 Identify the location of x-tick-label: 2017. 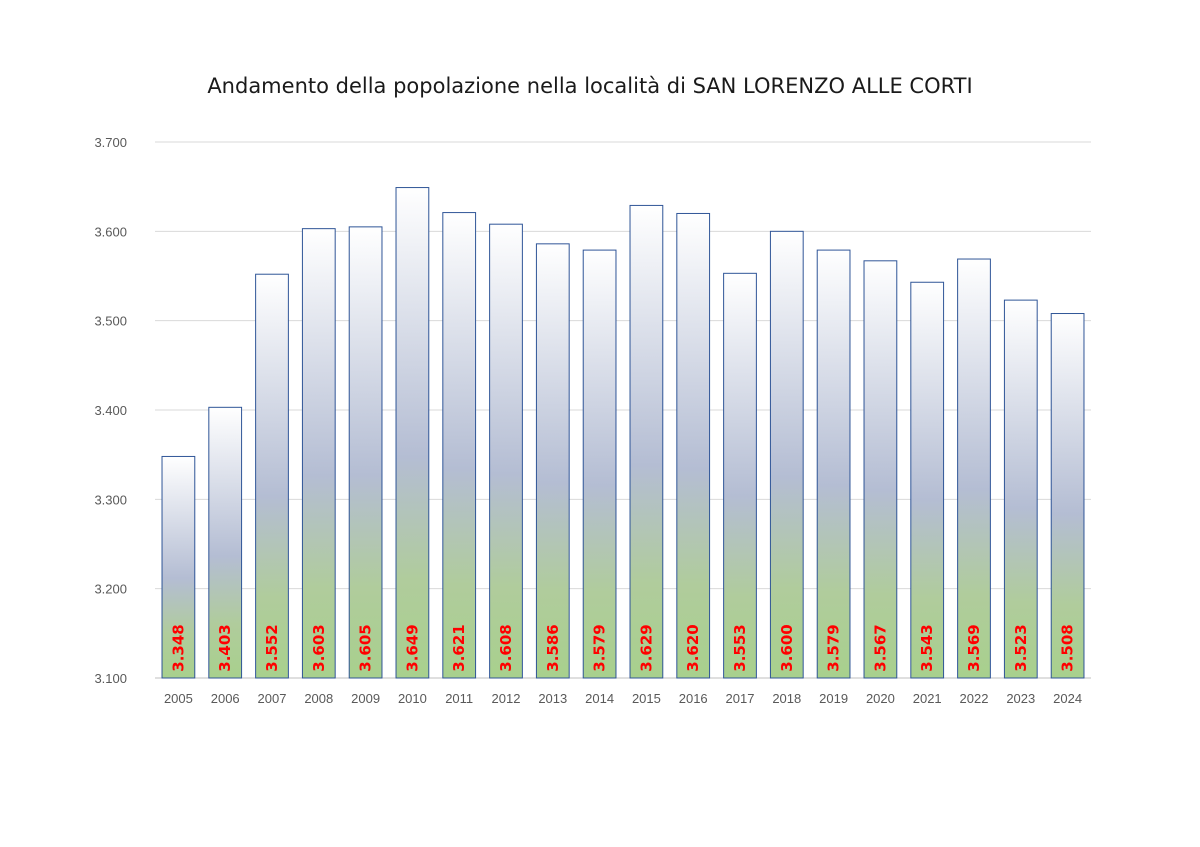
(740, 698).